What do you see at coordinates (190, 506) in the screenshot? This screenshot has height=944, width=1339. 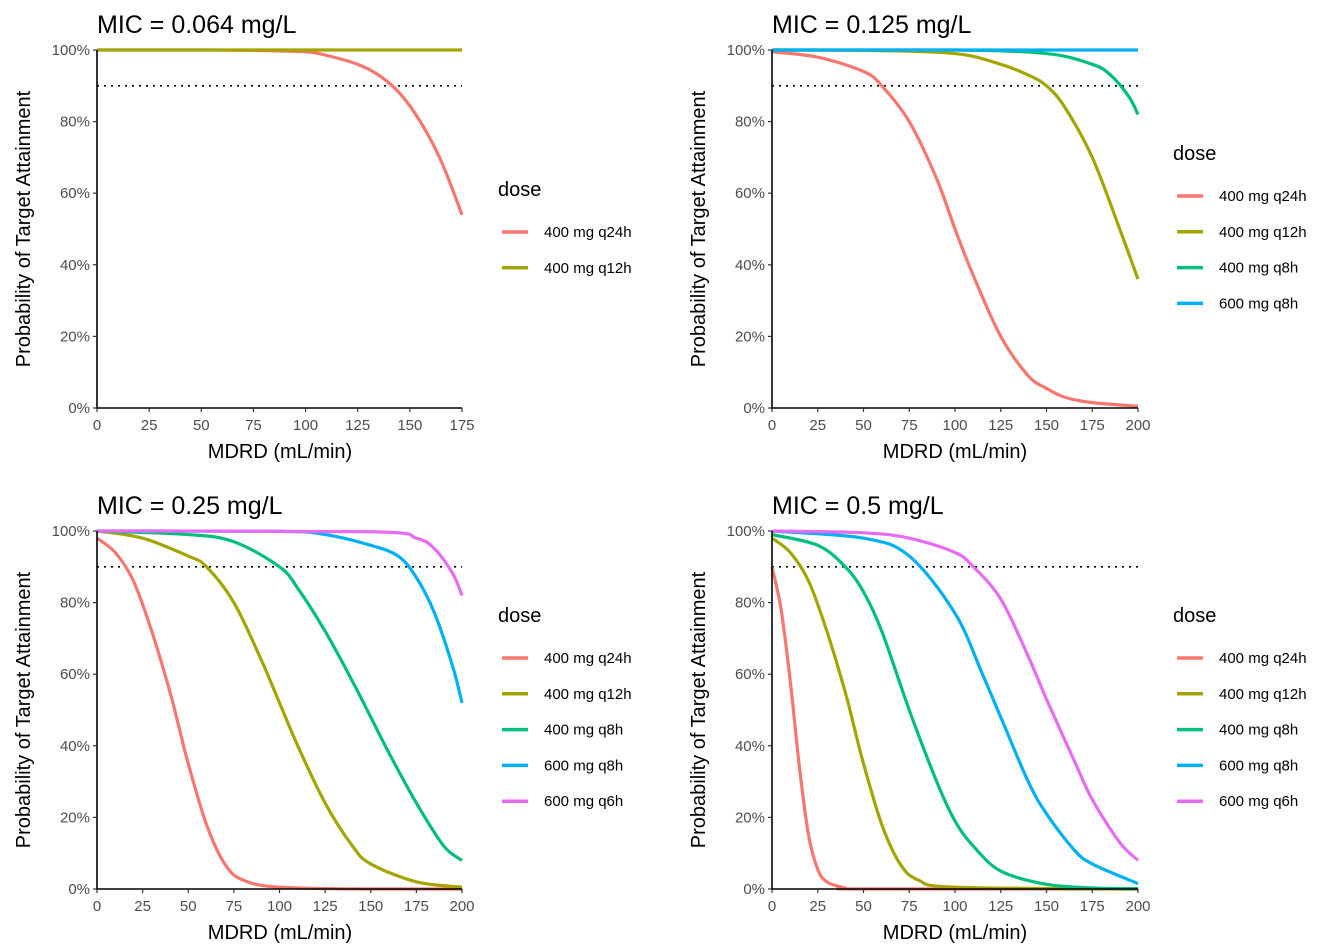 I see `chart-title: MIC = 0.25 mg/L` at bounding box center [190, 506].